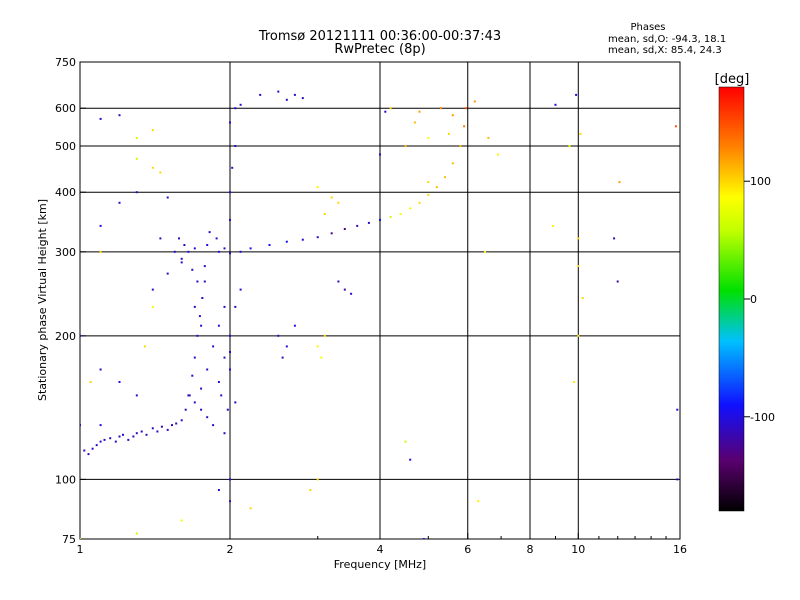 This screenshot has width=800, height=600. What do you see at coordinates (65, 108) in the screenshot?
I see `y-tick-label: 600` at bounding box center [65, 108].